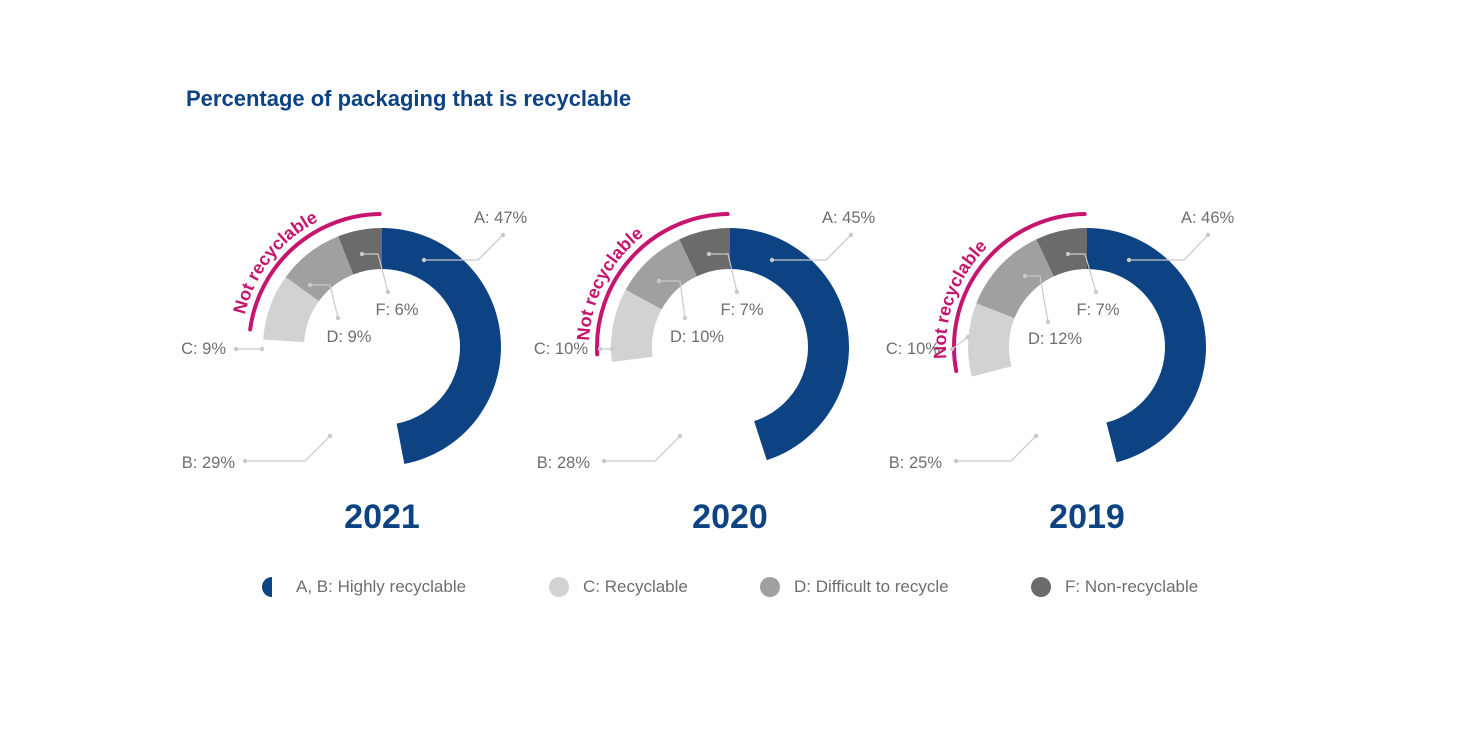 The width and height of the screenshot is (1483, 746). What do you see at coordinates (209, 463) in the screenshot?
I see `slice-label-B: B: 29%` at bounding box center [209, 463].